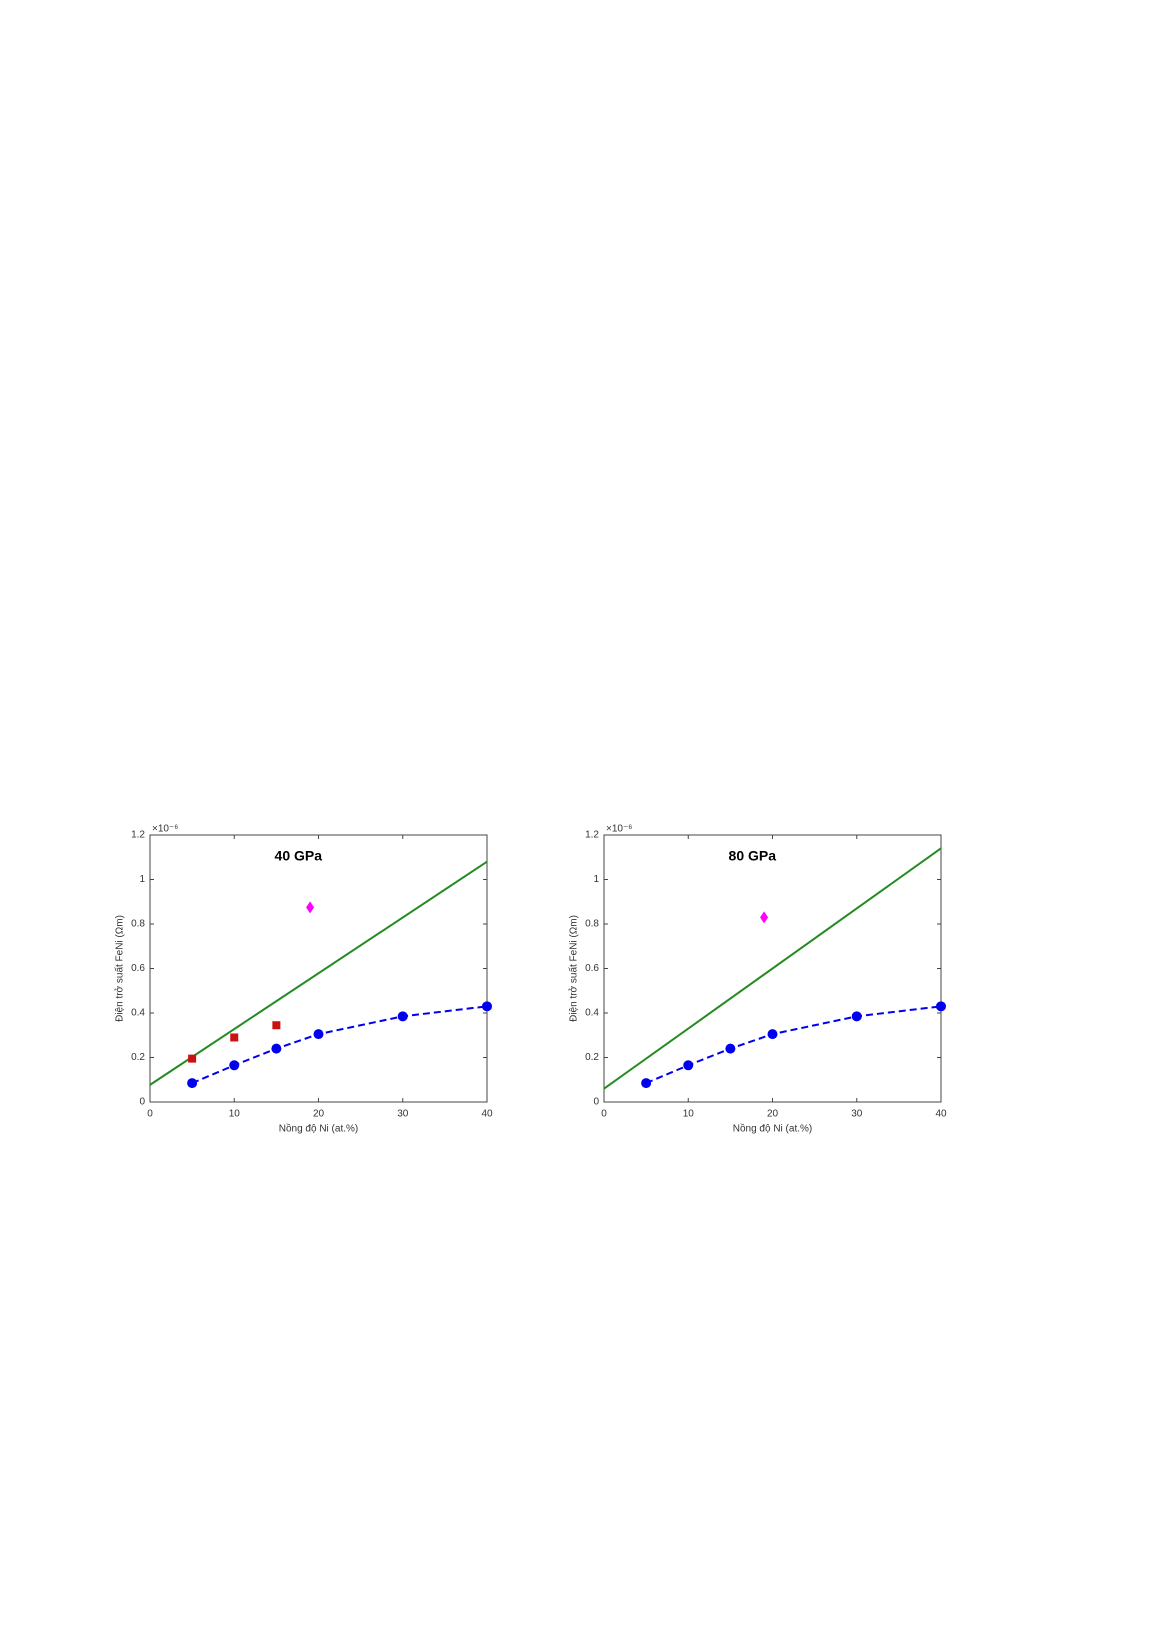 This screenshot has width=1163, height=1645. I want to click on chart-title: 40 GPa, so click(299, 856).